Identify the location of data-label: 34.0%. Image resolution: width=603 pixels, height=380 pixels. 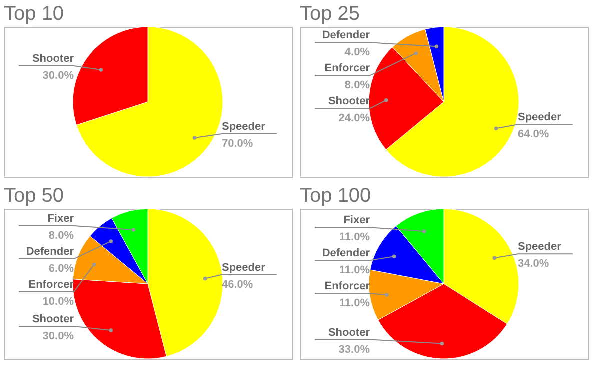
(534, 264).